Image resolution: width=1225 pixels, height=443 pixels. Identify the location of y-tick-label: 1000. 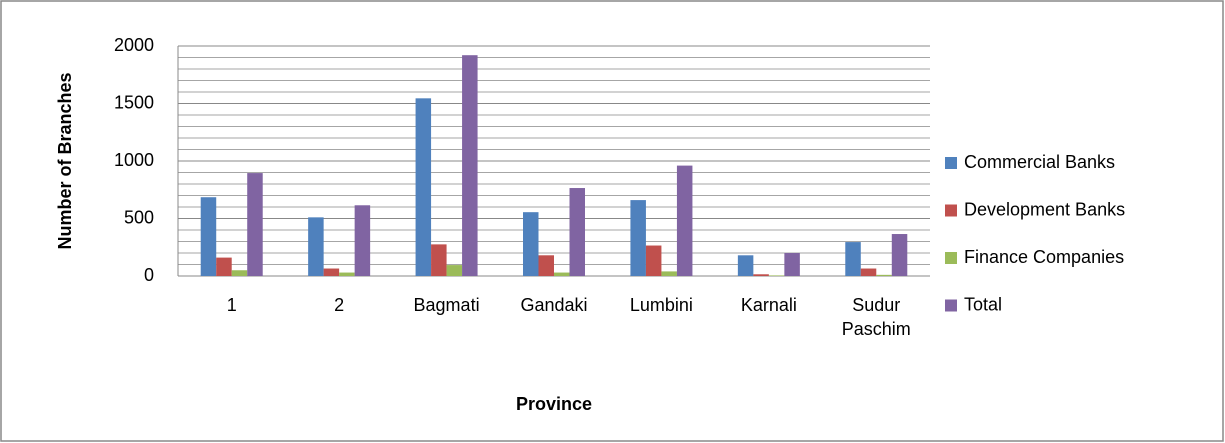
(134, 160).